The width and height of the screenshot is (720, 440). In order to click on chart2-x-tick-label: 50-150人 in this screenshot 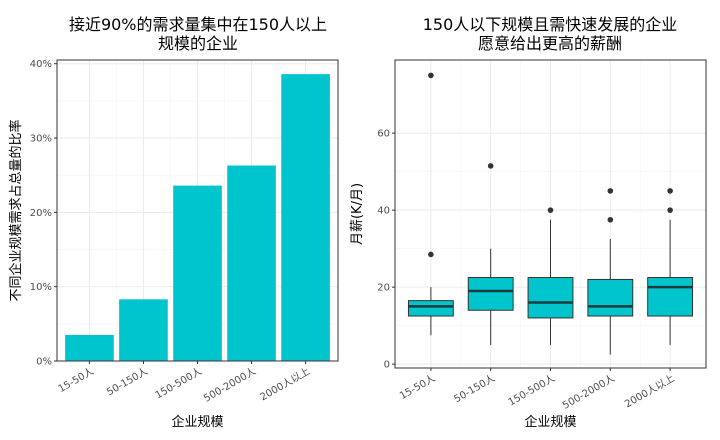, I will do `click(474, 388)`.